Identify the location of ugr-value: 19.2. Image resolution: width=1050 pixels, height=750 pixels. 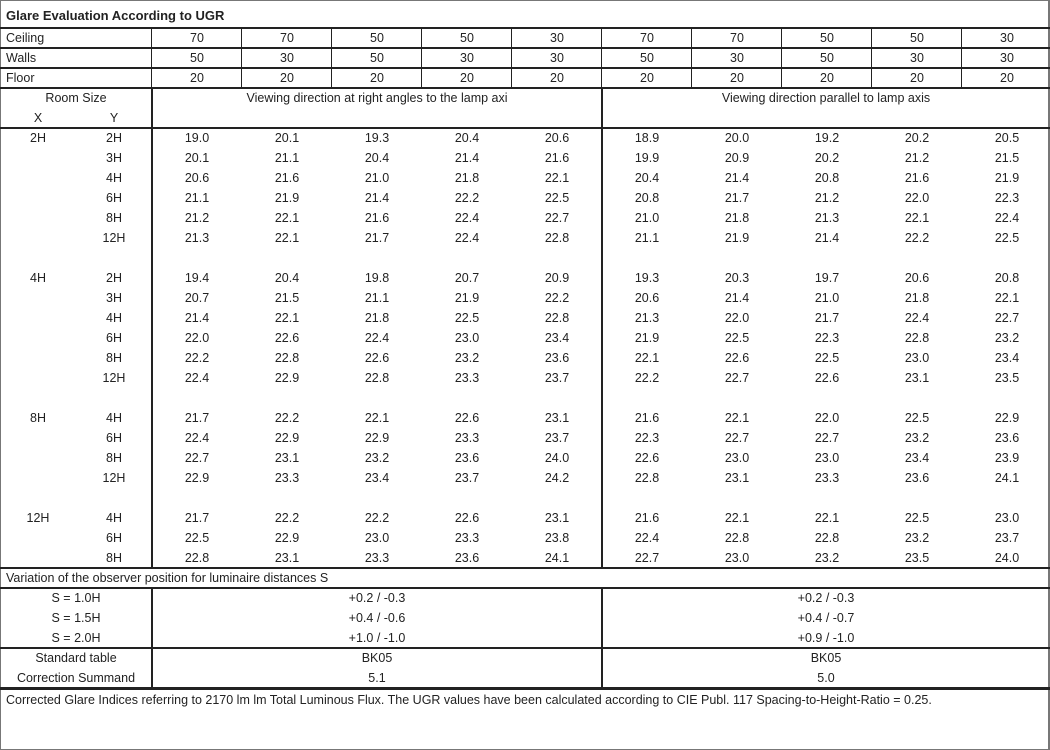
(827, 138).